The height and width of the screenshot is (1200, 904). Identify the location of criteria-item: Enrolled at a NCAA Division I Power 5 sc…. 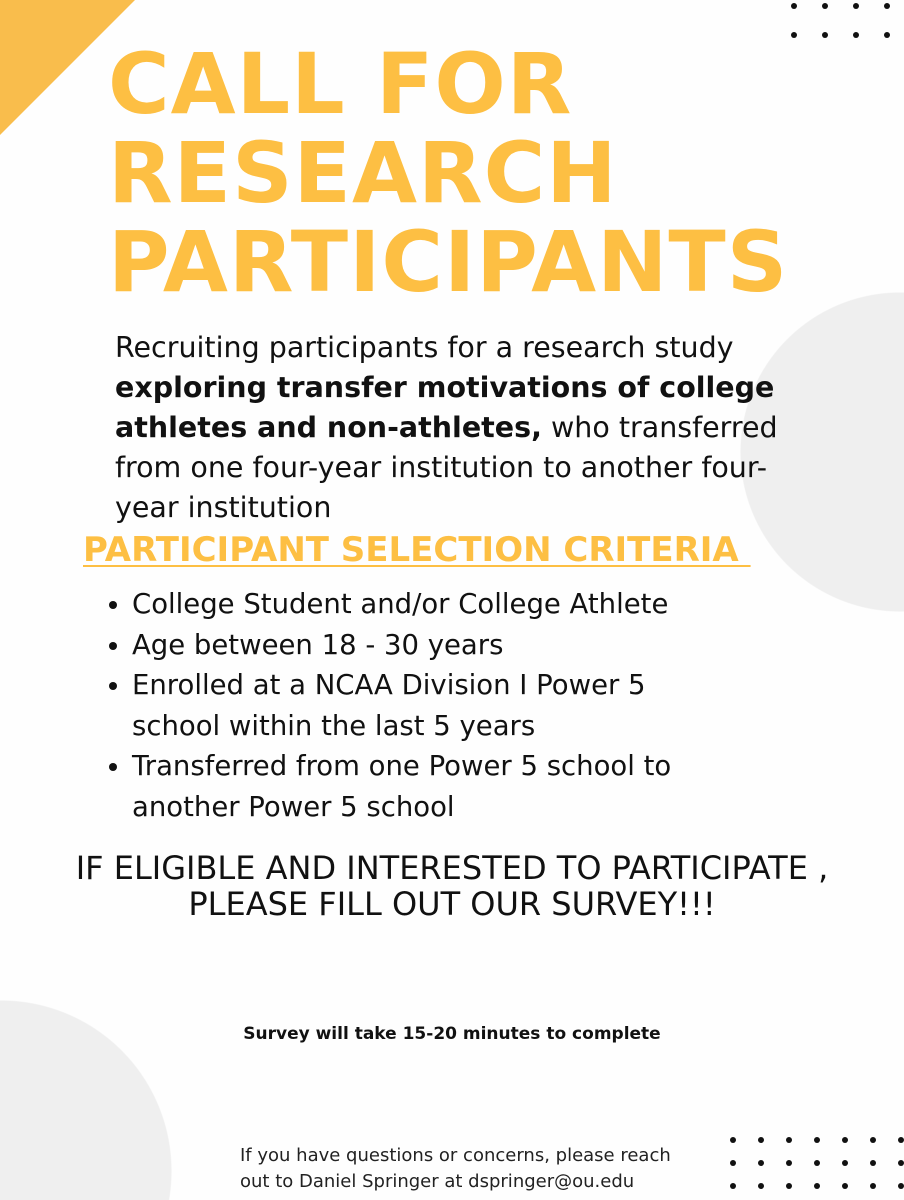
(432, 705).